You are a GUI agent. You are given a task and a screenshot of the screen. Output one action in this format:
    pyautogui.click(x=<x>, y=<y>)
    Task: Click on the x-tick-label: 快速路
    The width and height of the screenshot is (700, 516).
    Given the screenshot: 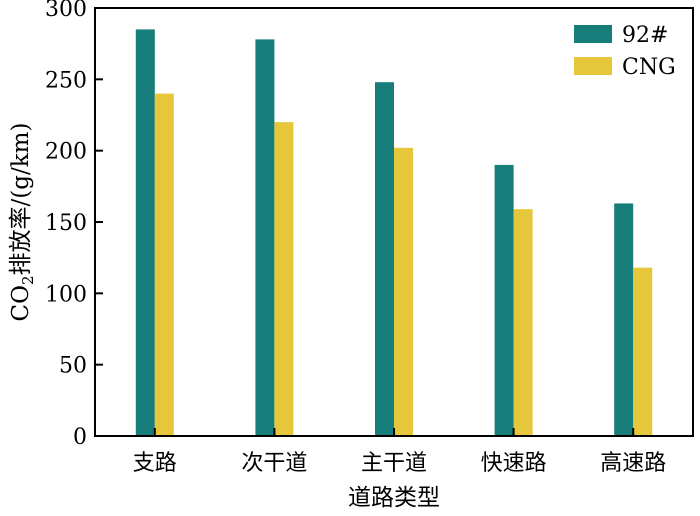 What is the action you would take?
    pyautogui.click(x=514, y=463)
    